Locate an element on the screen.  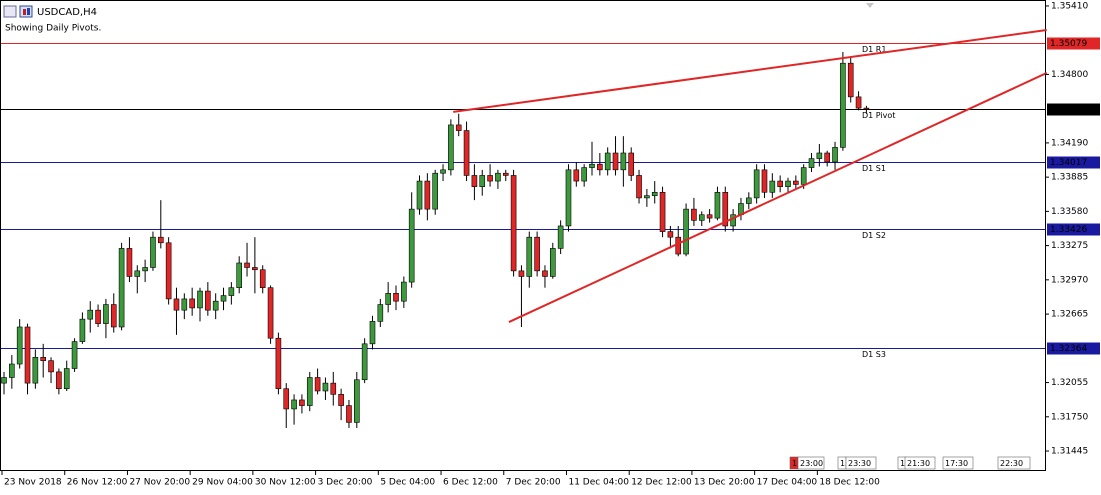
toolbar-label: 23:00 is located at coordinates (811, 463).